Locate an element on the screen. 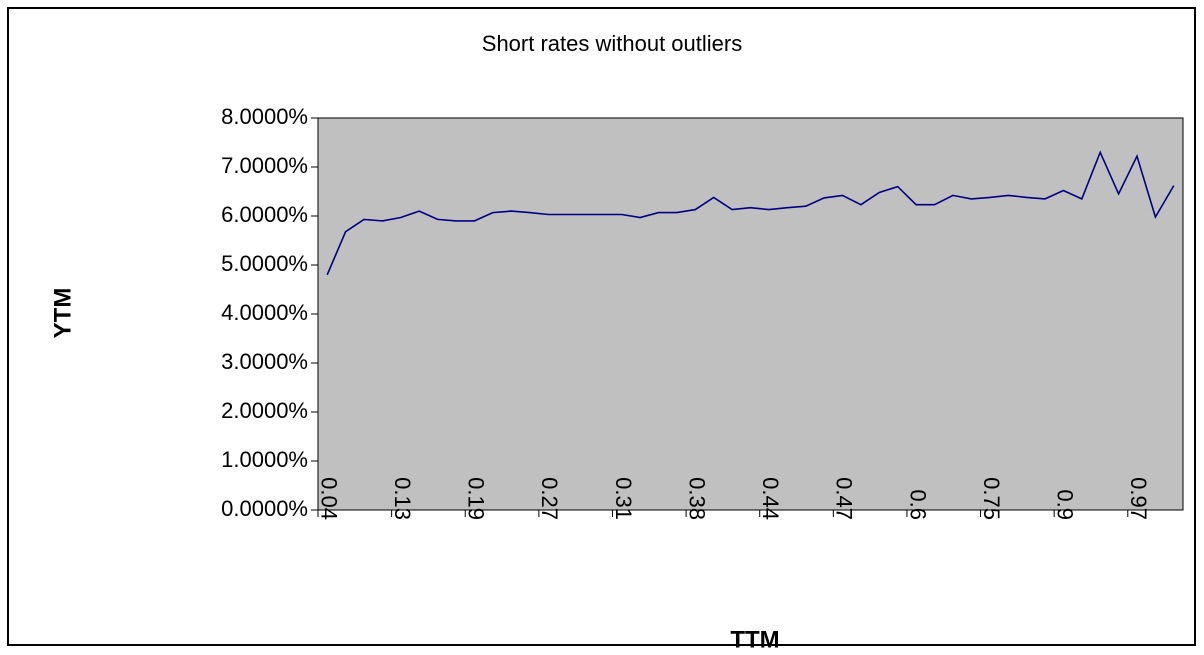 The image size is (1204, 655). y-axis-label: YTM is located at coordinates (62, 313).